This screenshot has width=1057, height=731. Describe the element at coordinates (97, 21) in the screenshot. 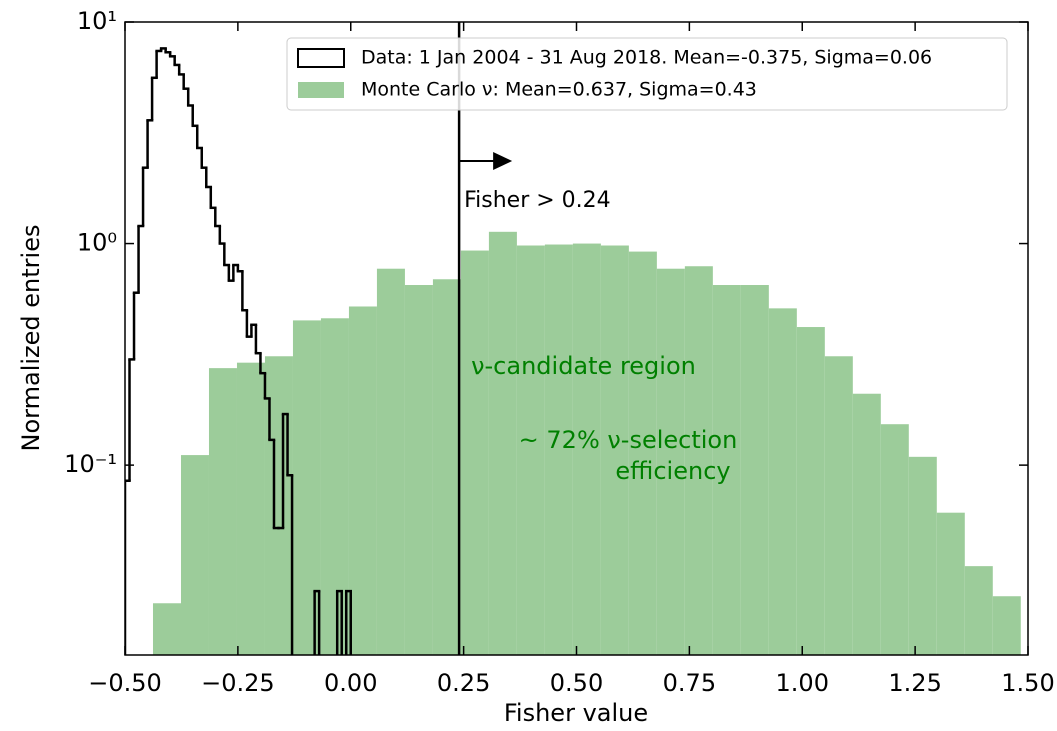

I see `y-tick-label: 10¹` at that location.